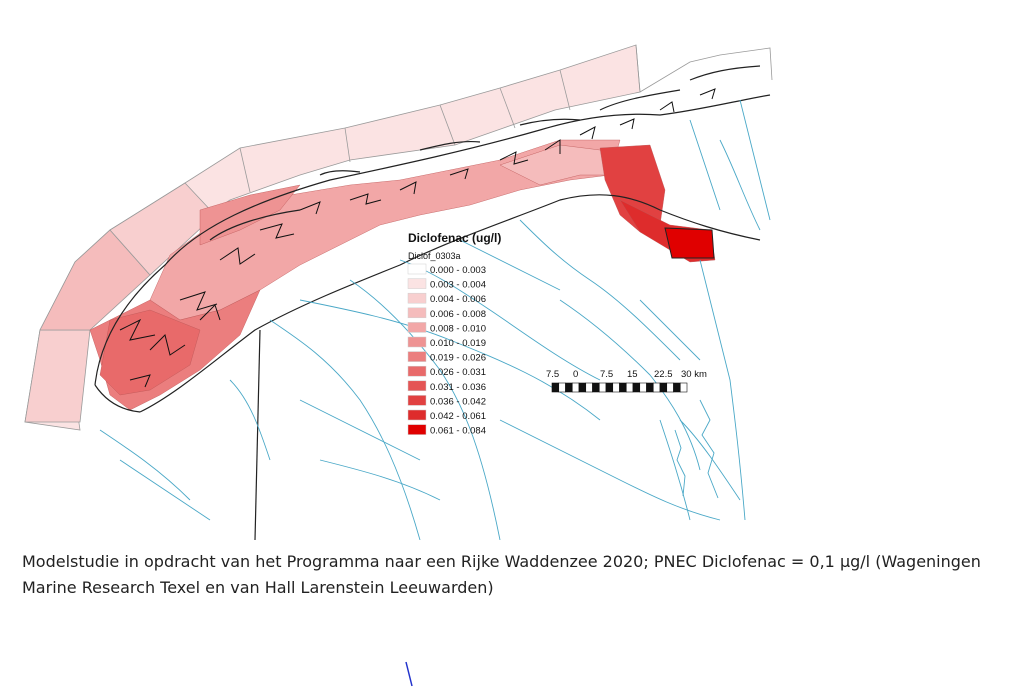  I want to click on scale-bar-segments, so click(619, 387).